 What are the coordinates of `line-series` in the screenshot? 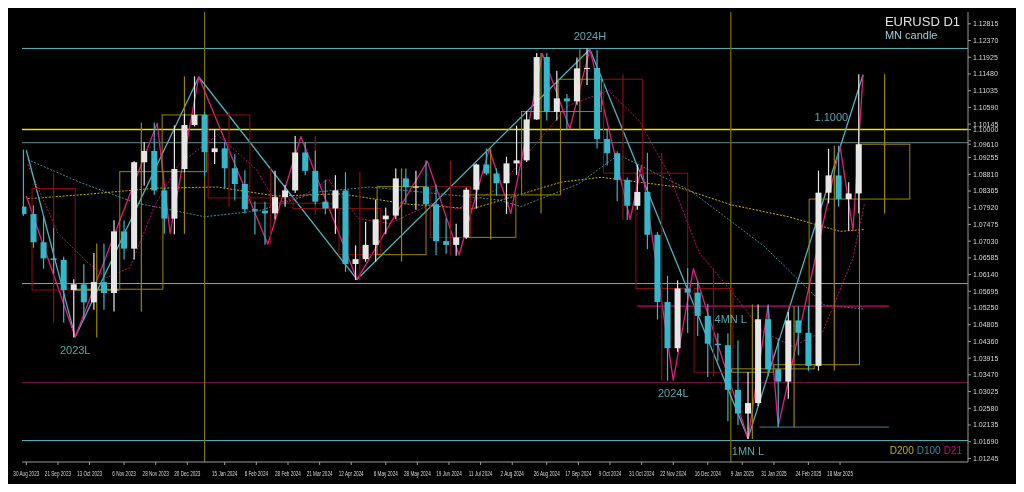 It's located at (446, 204).